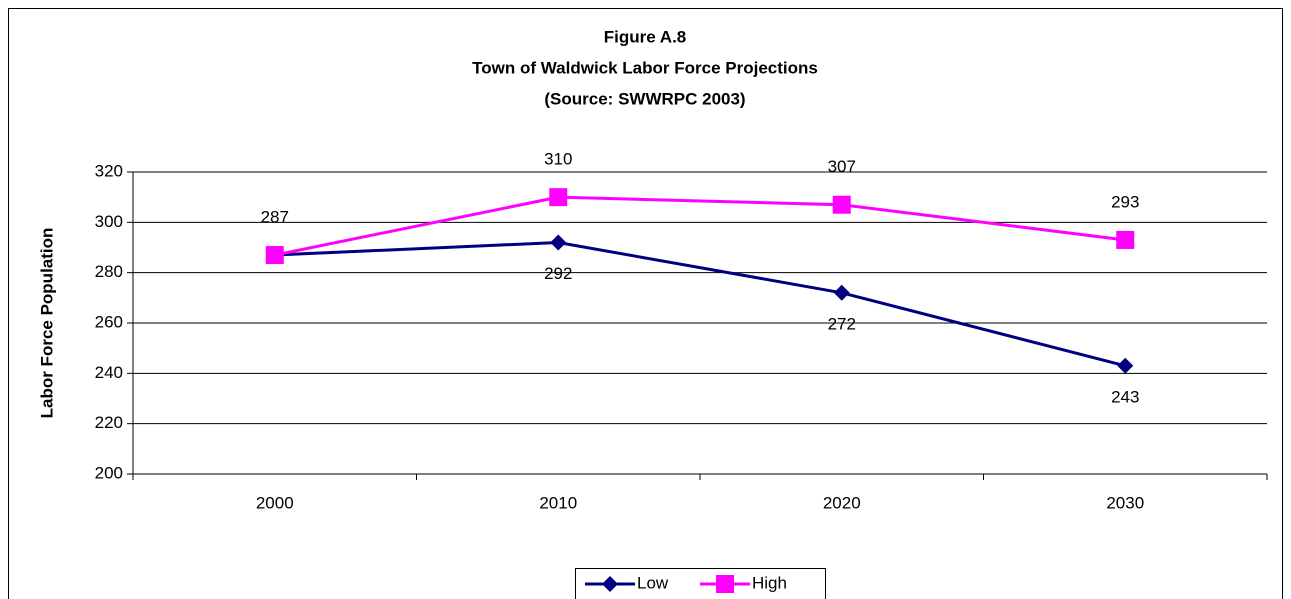 This screenshot has width=1291, height=599. What do you see at coordinates (1125, 201) in the screenshot?
I see `data-label: 293` at bounding box center [1125, 201].